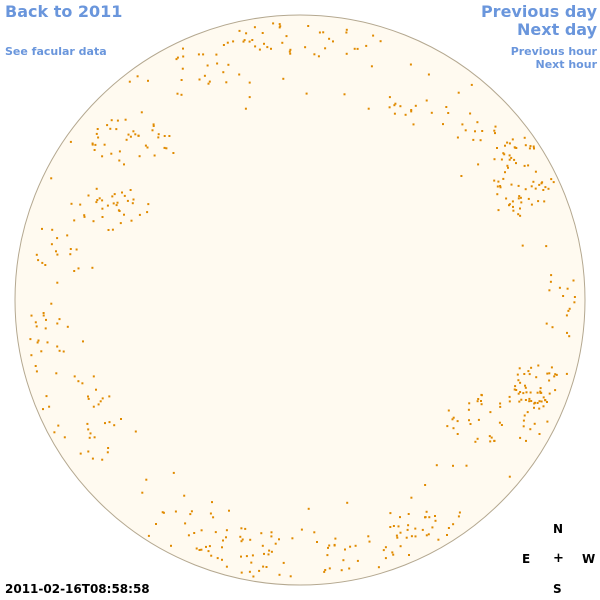 This screenshot has width=600, height=600. Describe the element at coordinates (566, 64) in the screenshot. I see `next-hour-link: Next hour` at that location.